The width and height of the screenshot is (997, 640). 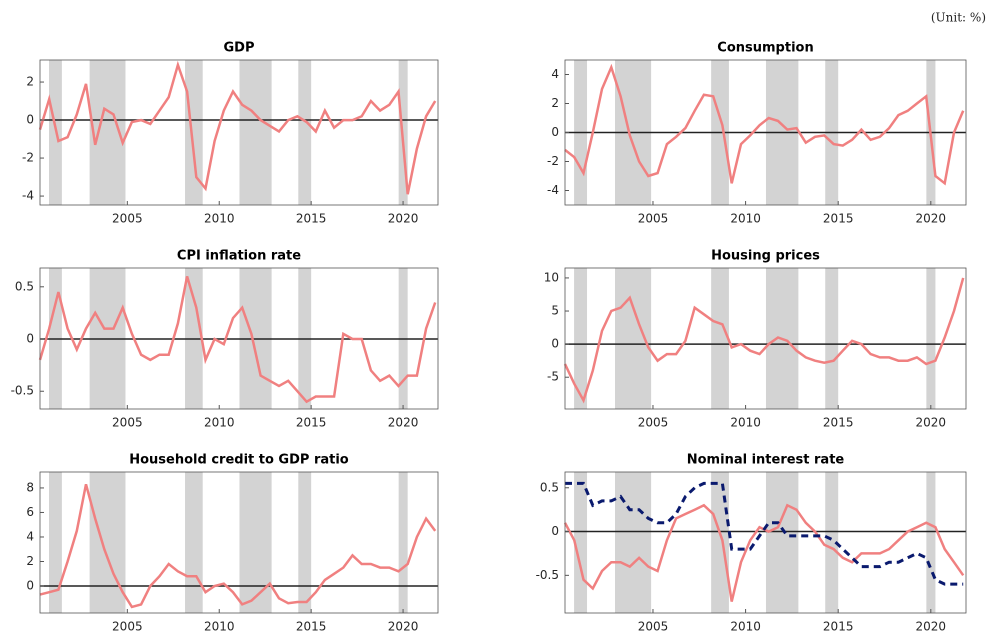 What do you see at coordinates (551, 277) in the screenshot?
I see `y-tick-label: 10` at bounding box center [551, 277].